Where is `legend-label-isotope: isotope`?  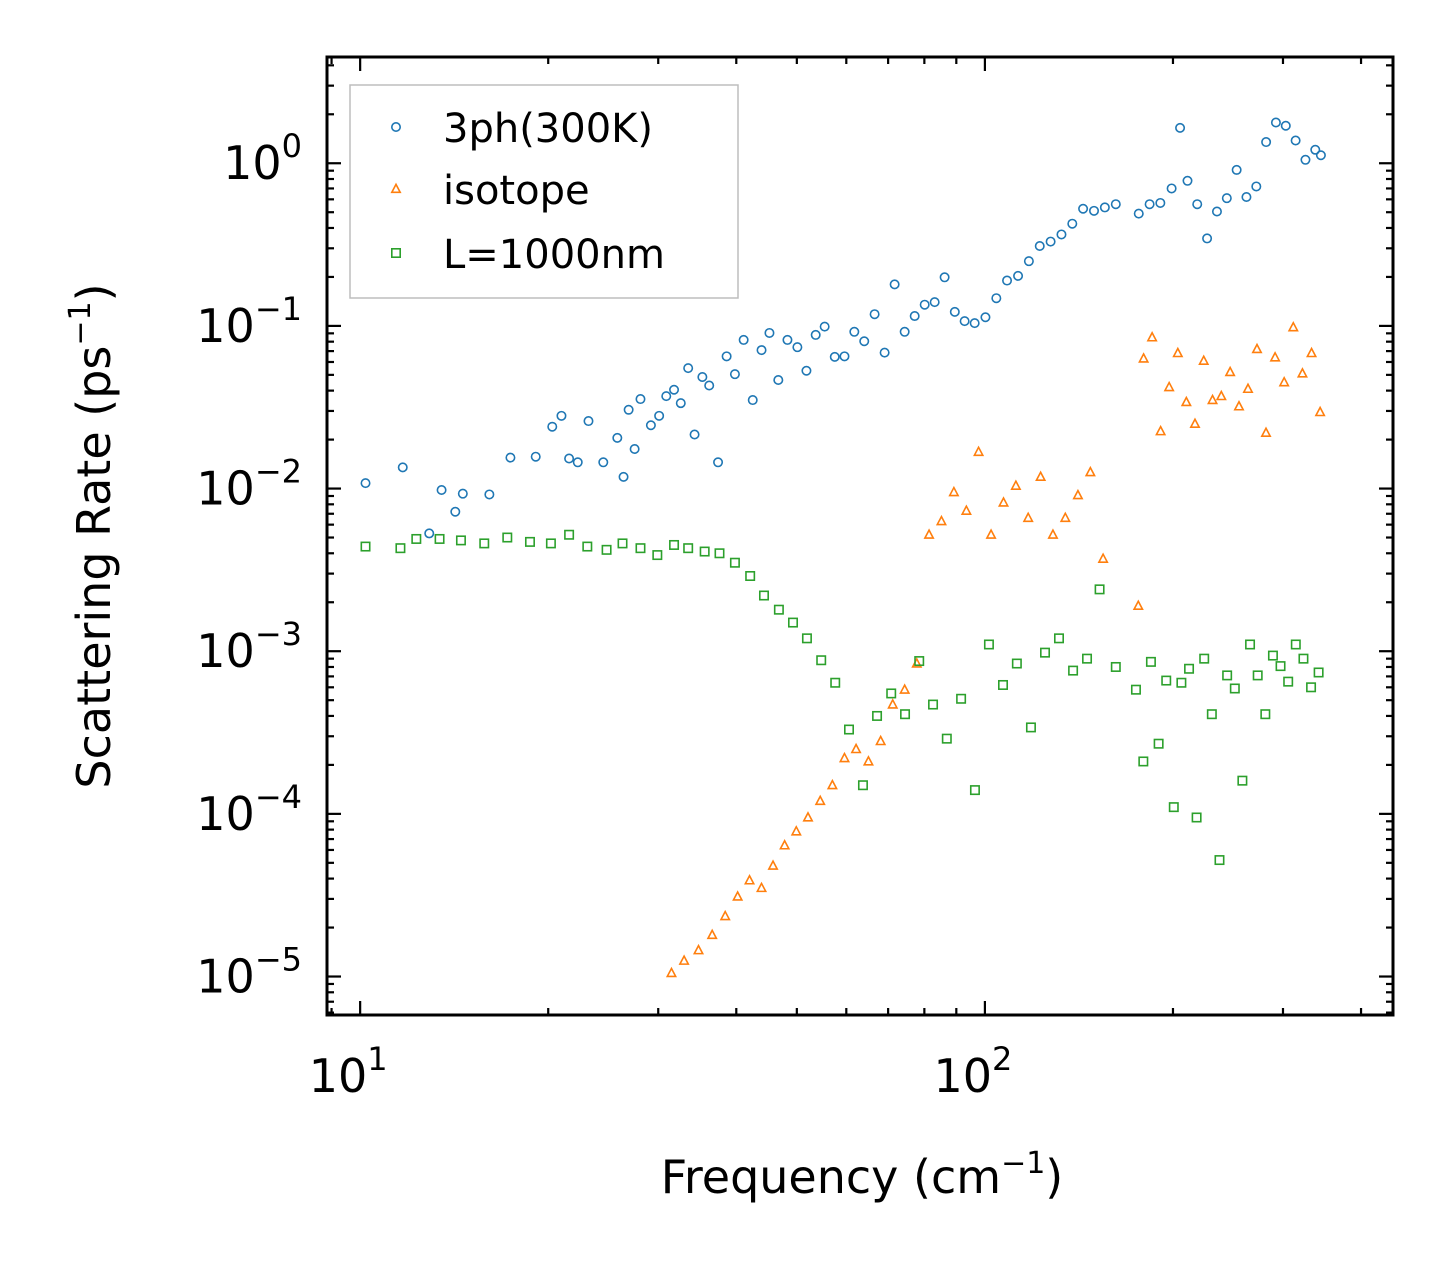 legend-label-isotope: isotope is located at coordinates (516, 191).